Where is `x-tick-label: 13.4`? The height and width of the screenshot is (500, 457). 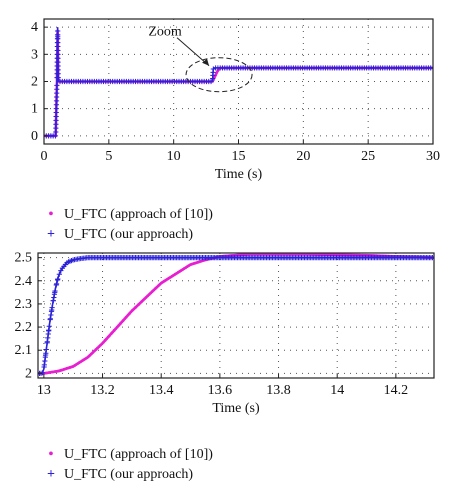
x-tick-label: 13.4 is located at coordinates (161, 390).